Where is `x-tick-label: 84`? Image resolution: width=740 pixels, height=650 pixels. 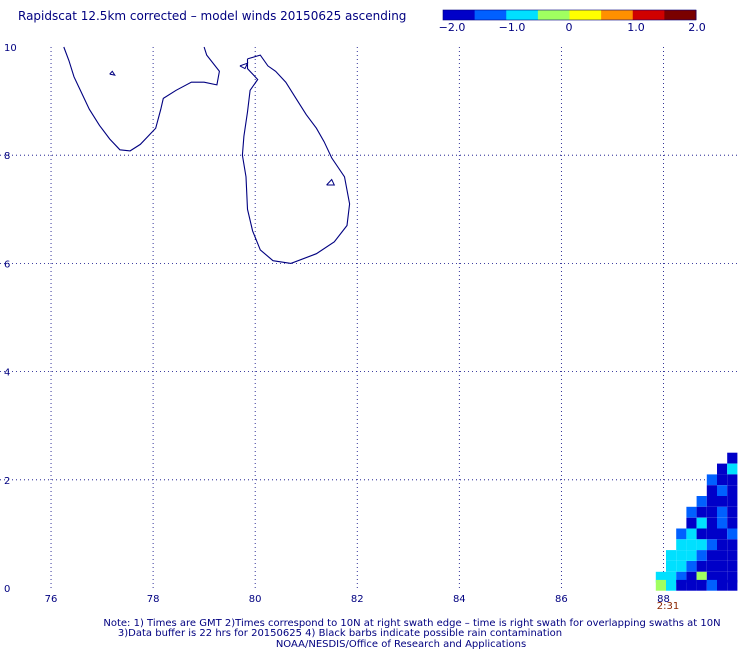 x-tick-label: 84 is located at coordinates (459, 599).